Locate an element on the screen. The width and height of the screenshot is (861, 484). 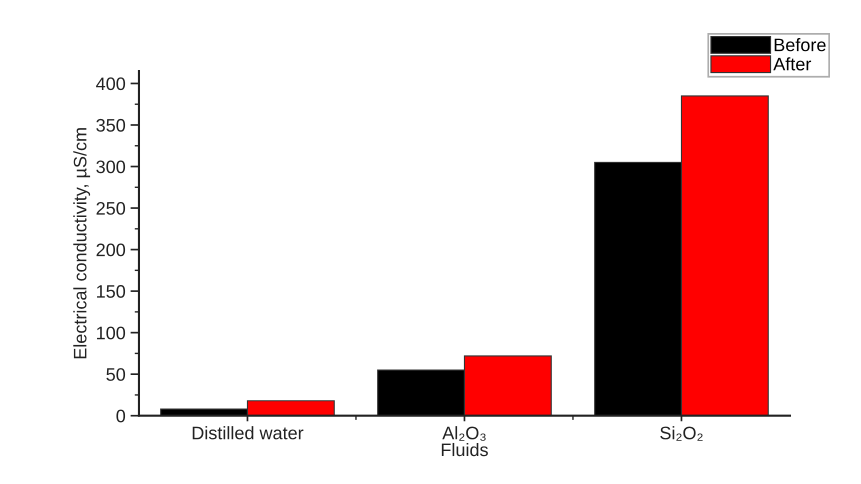
y-tick-label: 350 is located at coordinates (111, 125).